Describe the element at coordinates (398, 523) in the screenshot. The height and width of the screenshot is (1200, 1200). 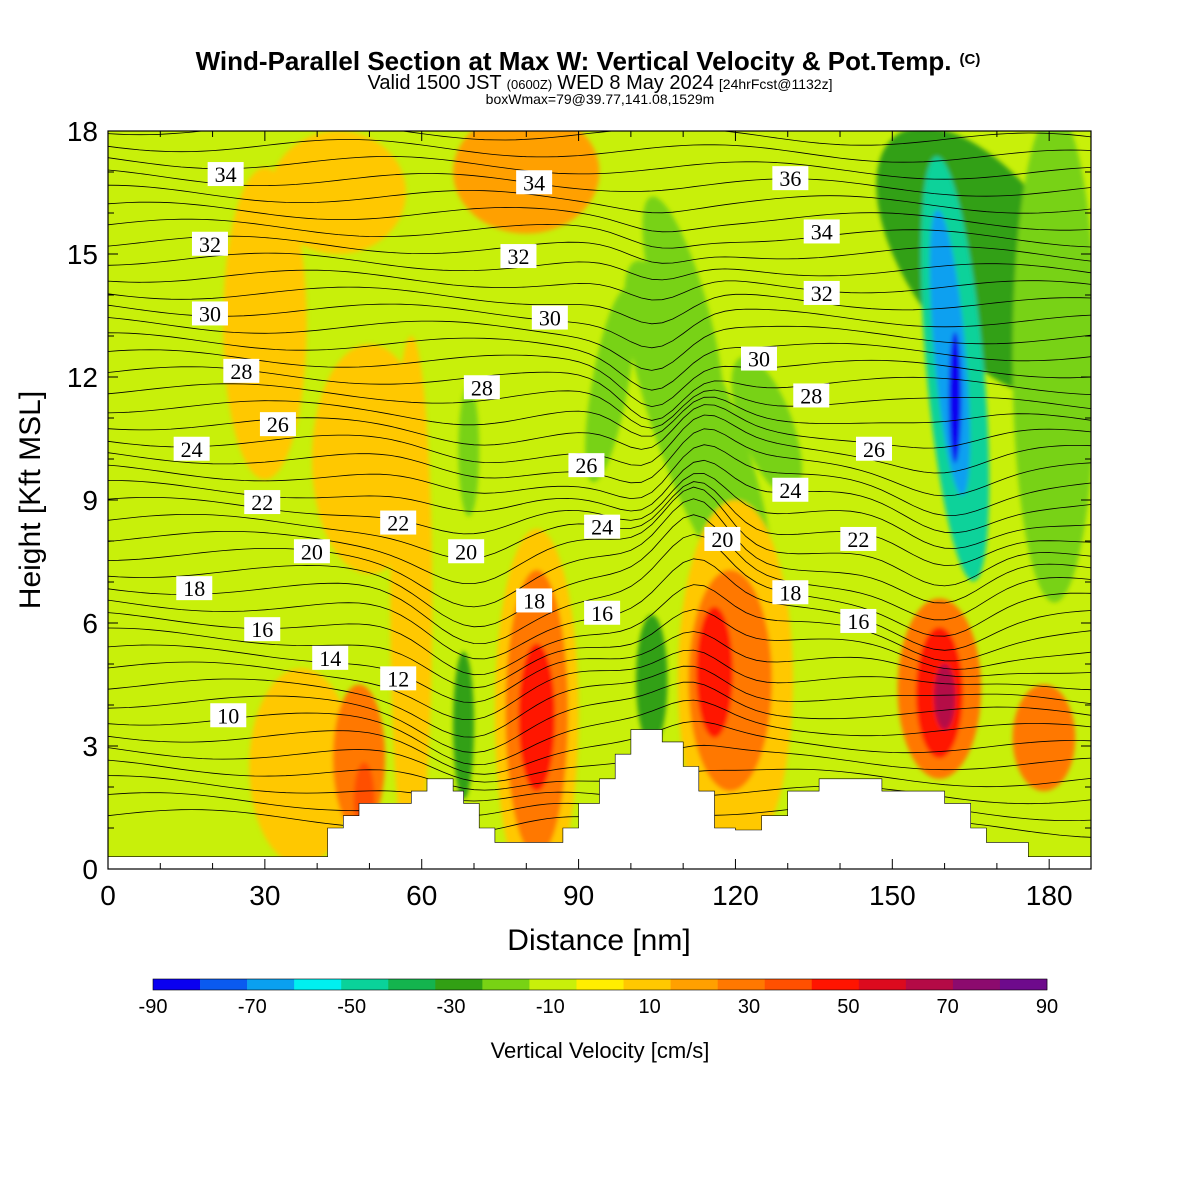
I see `contour-label: 22` at that location.